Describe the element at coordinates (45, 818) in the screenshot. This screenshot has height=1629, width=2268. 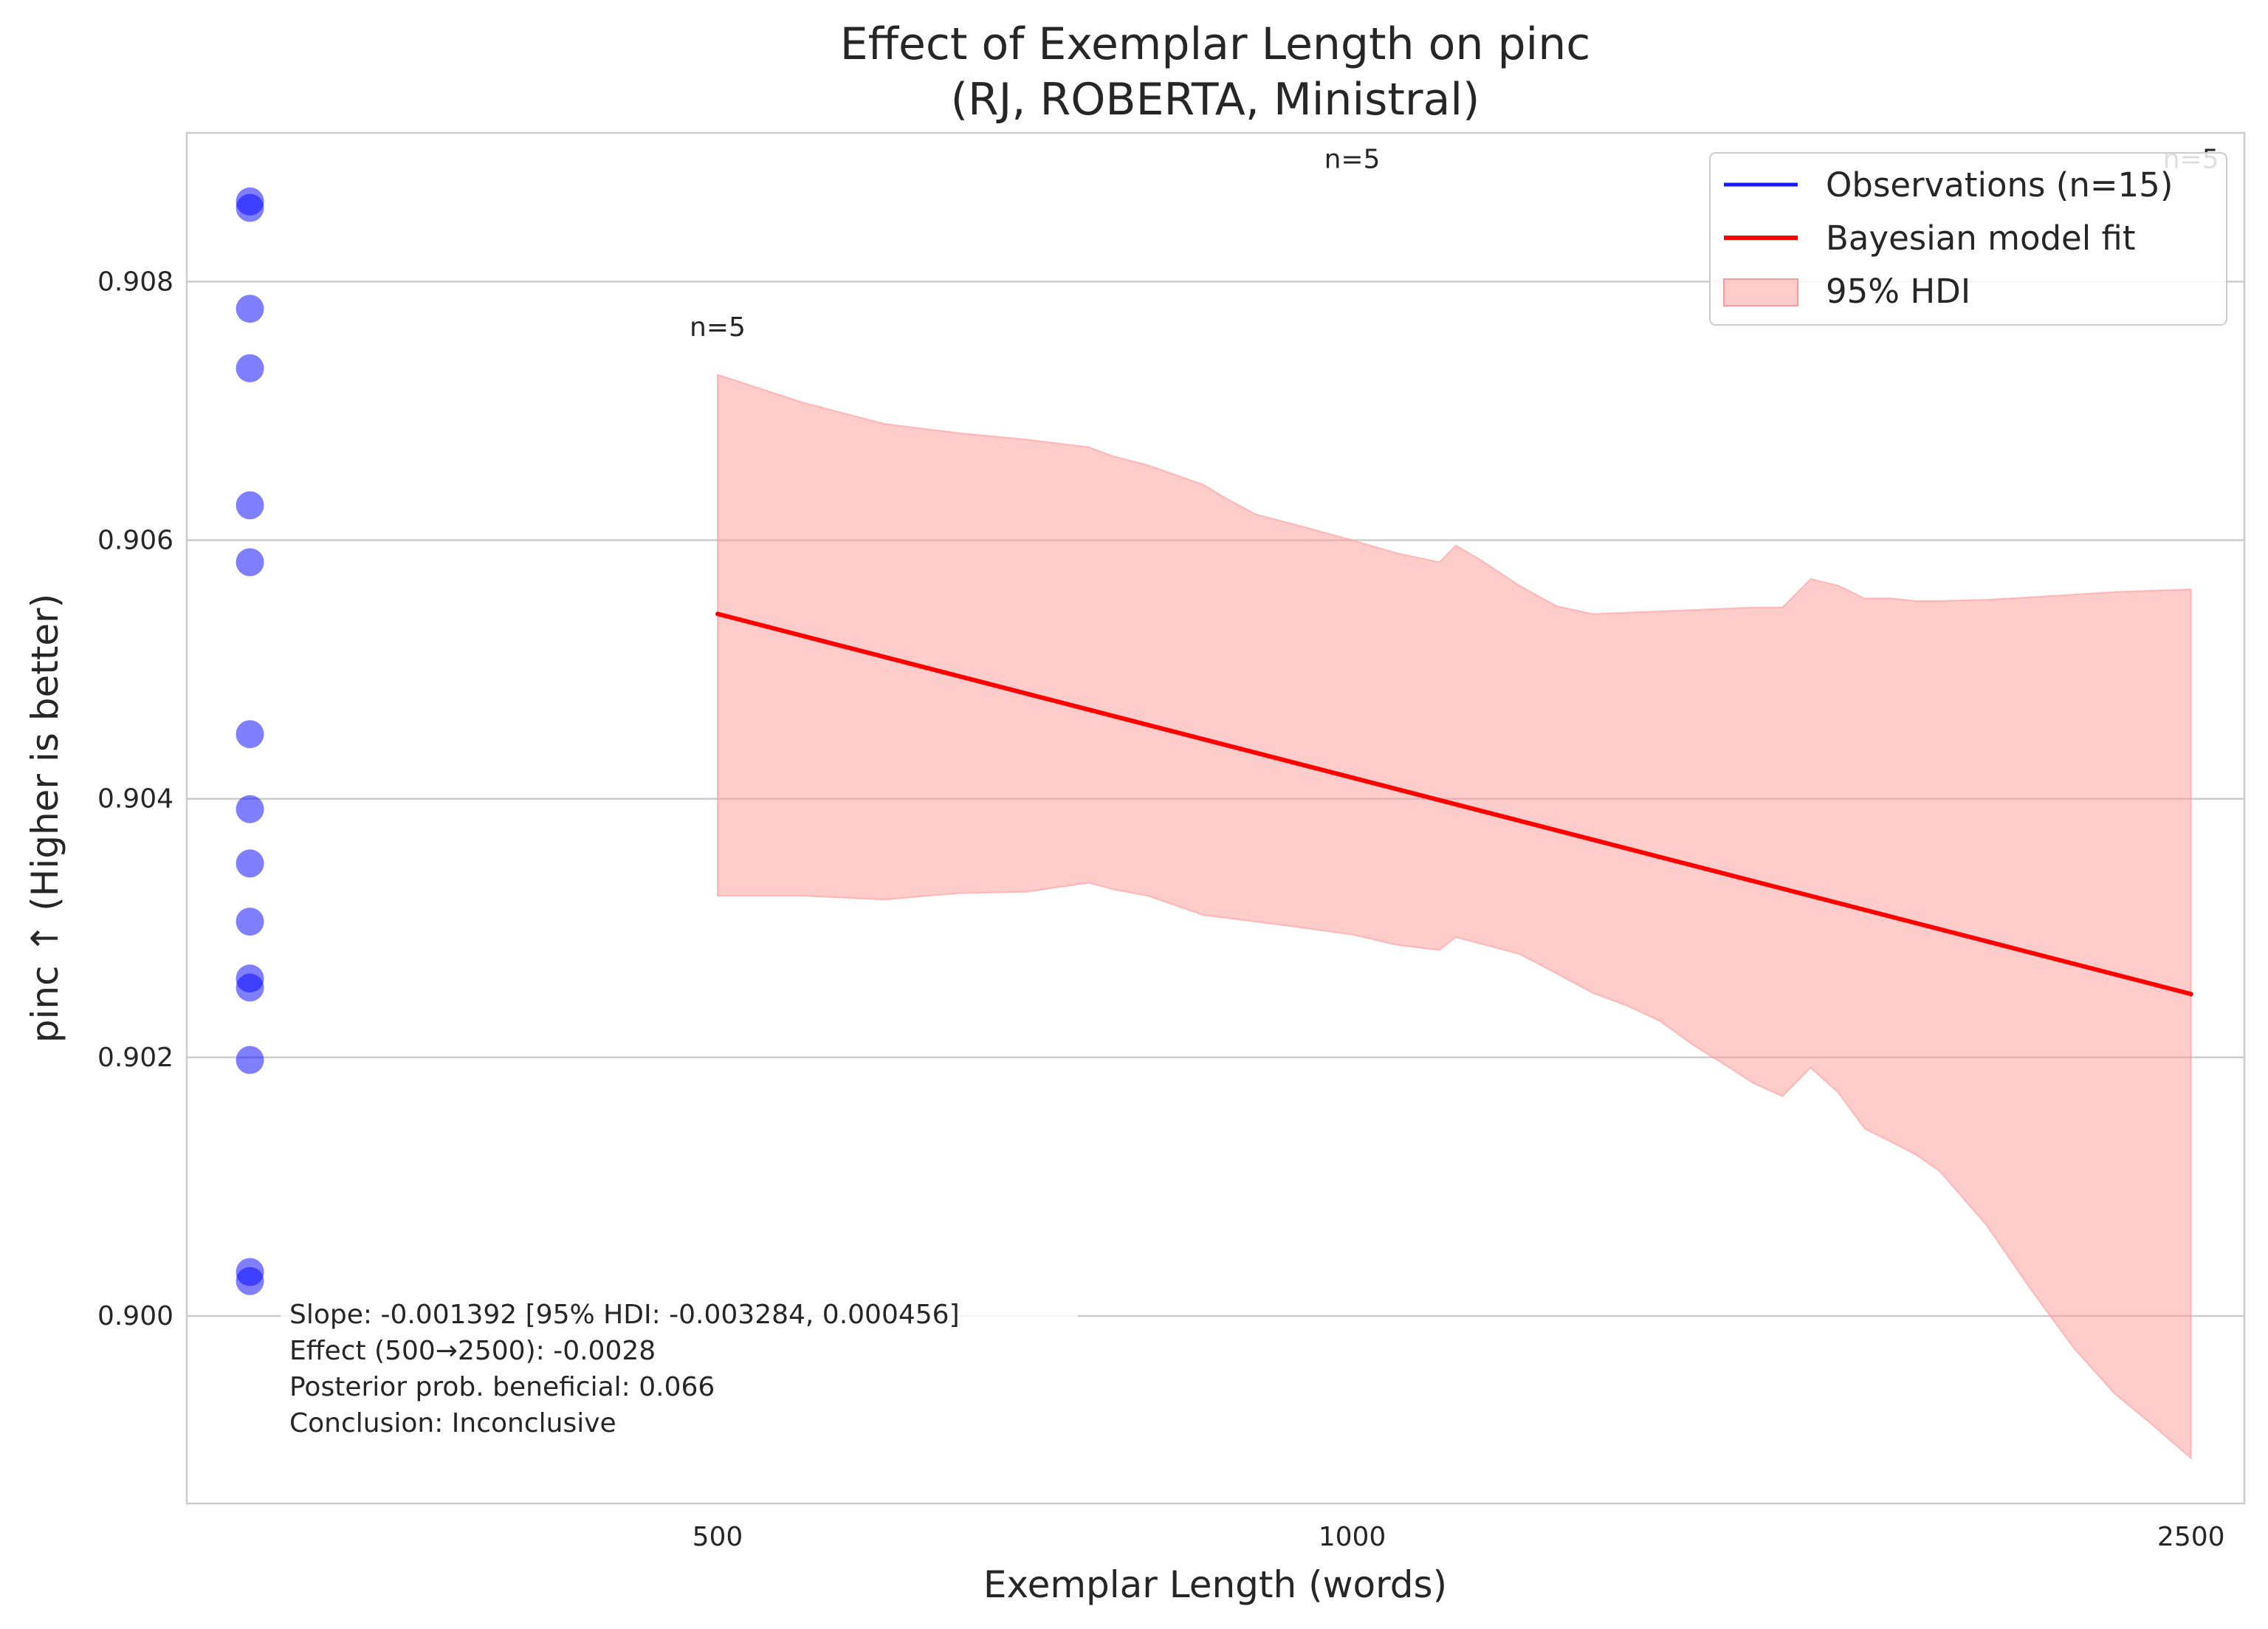
I see `y-axis-label: pinc ↑ (Higher is better)` at that location.